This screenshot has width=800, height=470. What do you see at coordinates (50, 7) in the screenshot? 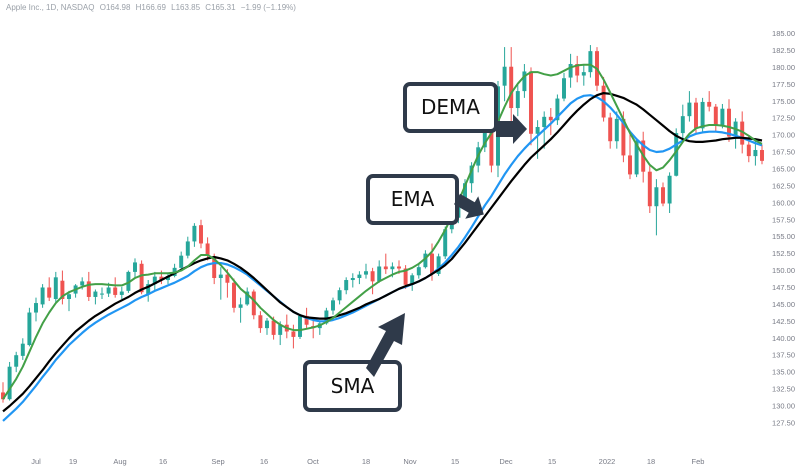
I see `symbol-label: Apple Inc., 1D, NASDAQ` at bounding box center [50, 7].